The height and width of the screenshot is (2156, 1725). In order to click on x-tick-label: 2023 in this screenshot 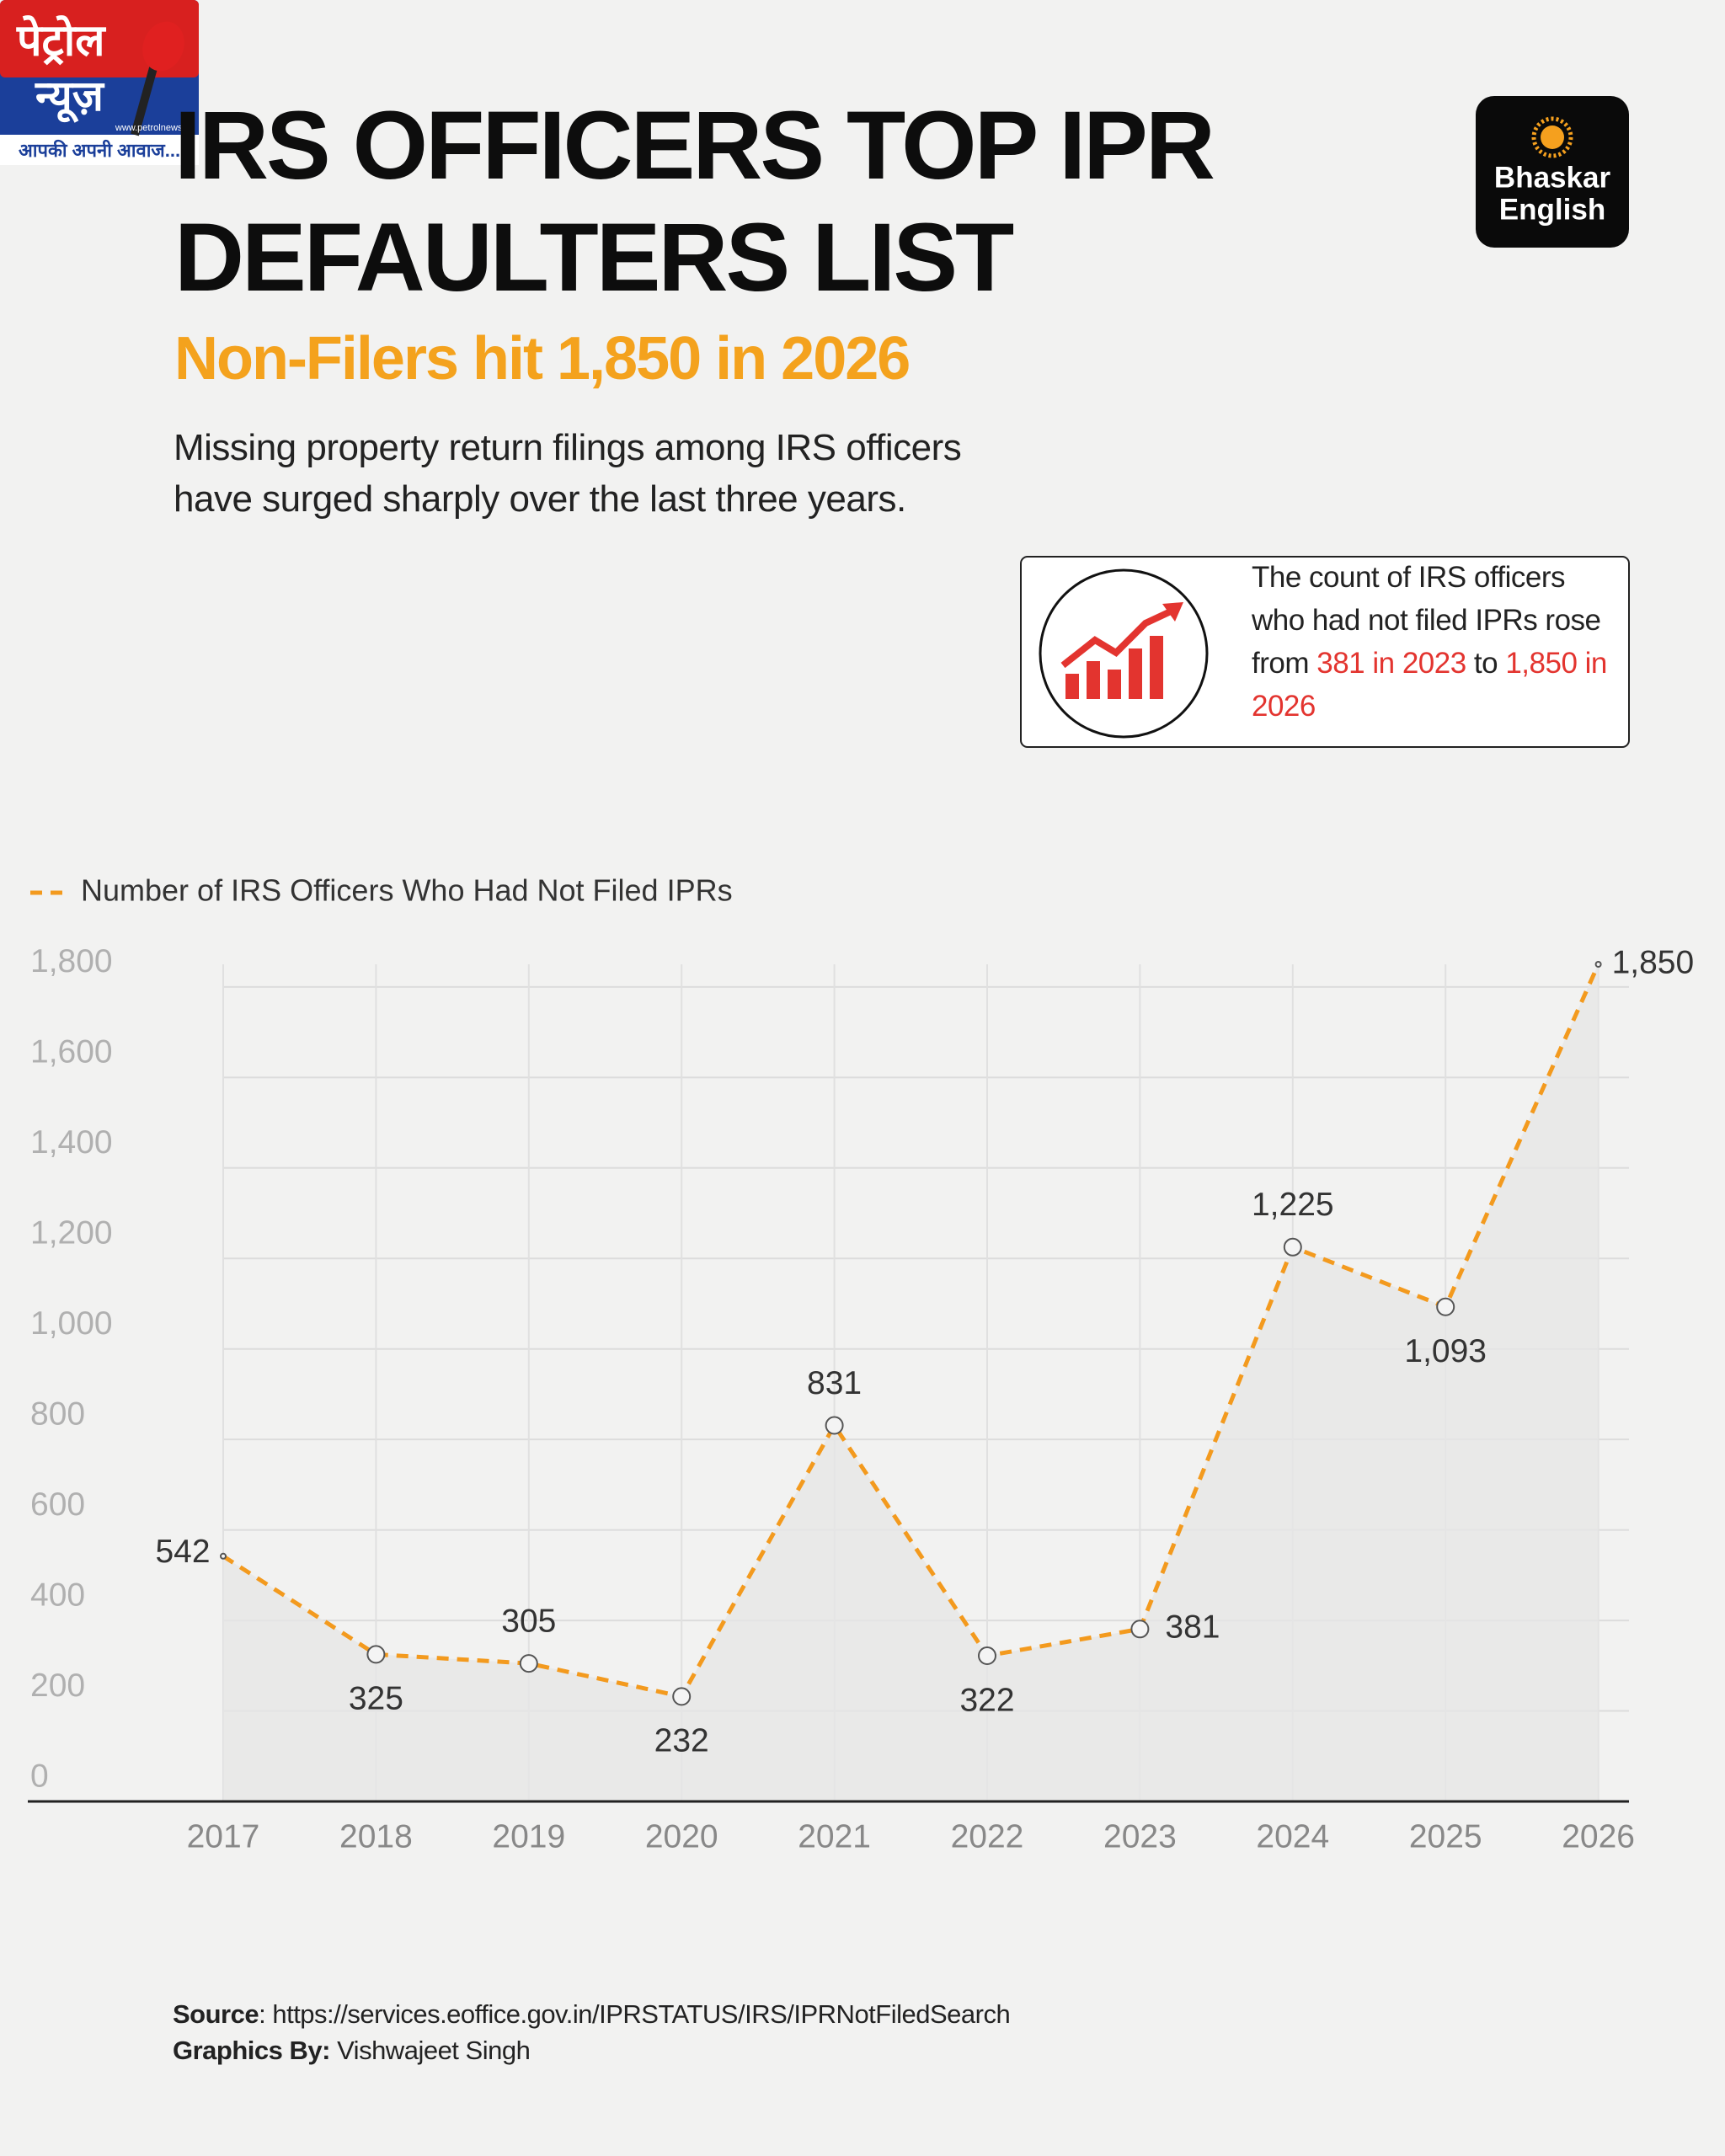, I will do `click(1140, 1836)`.